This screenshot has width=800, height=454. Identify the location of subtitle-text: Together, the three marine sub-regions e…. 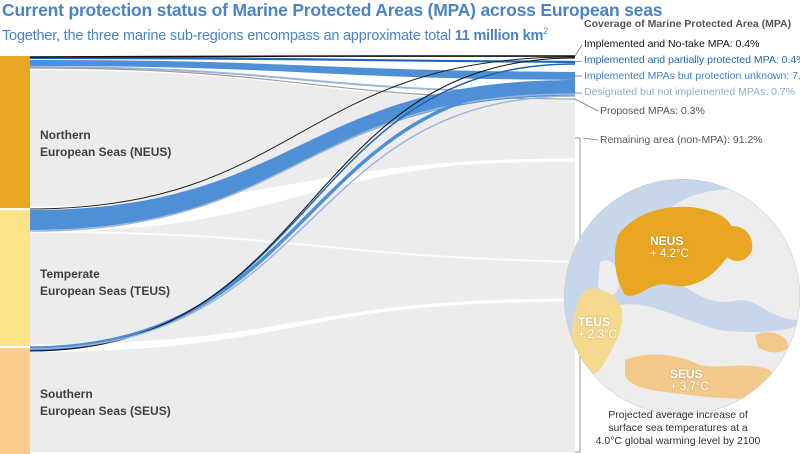
(228, 35).